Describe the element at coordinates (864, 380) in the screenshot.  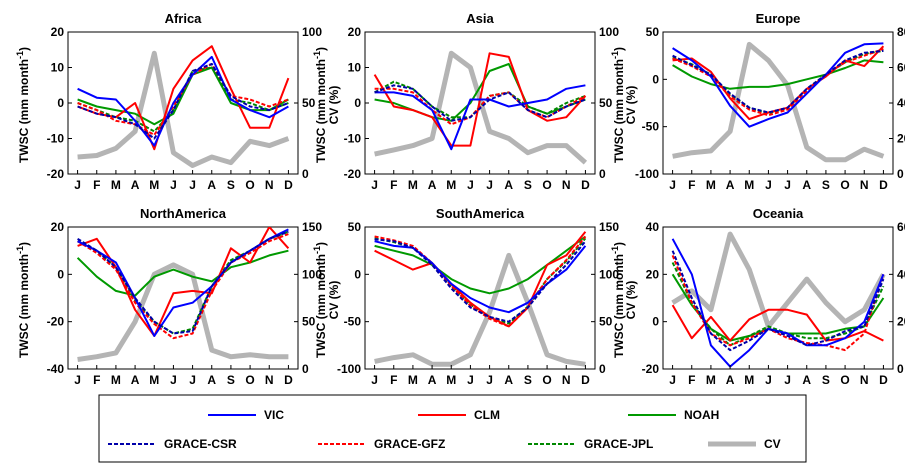
I see `x-tick-label: N` at that location.